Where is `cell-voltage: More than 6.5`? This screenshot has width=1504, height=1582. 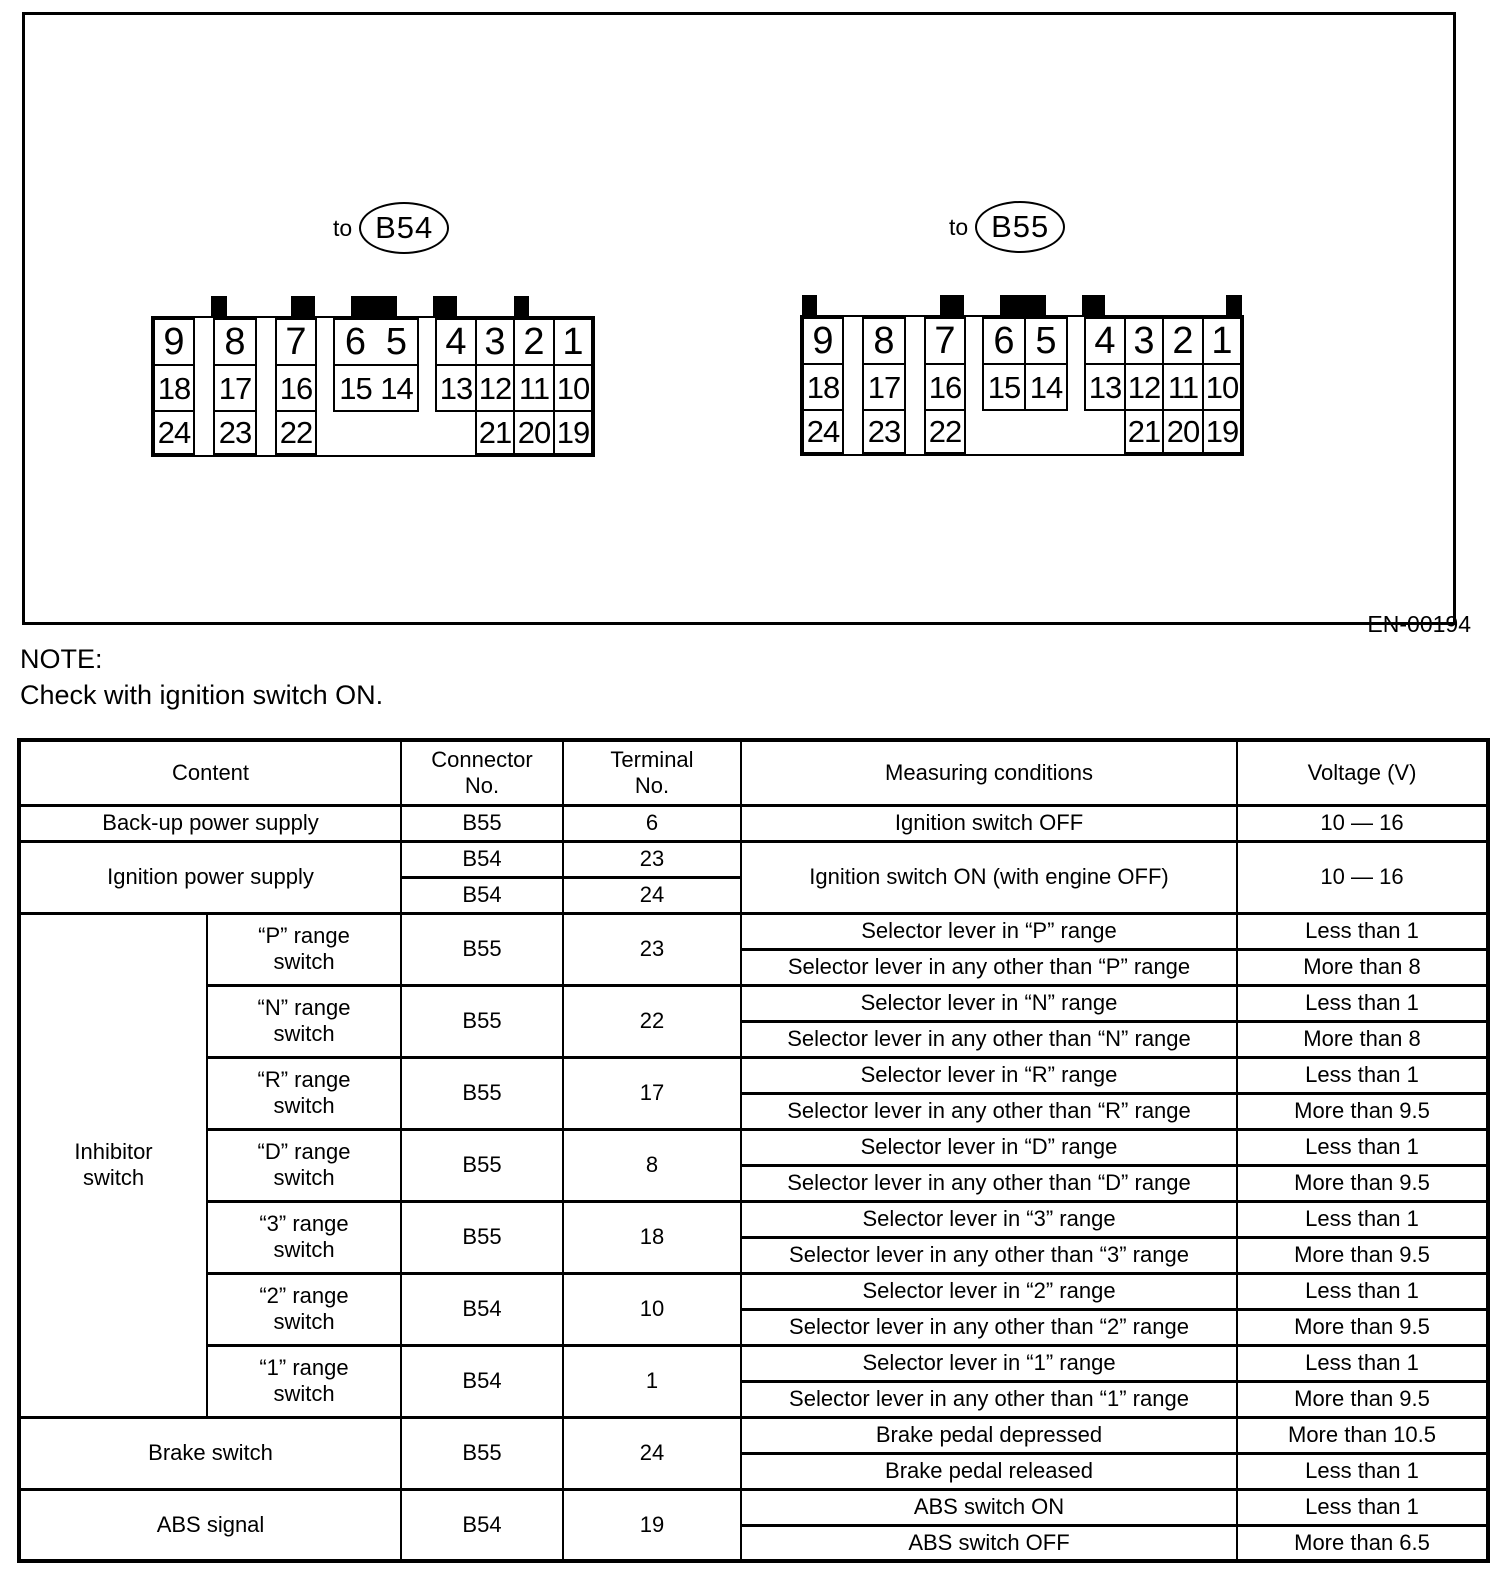 cell-voltage: More than 6.5 is located at coordinates (1362, 1543).